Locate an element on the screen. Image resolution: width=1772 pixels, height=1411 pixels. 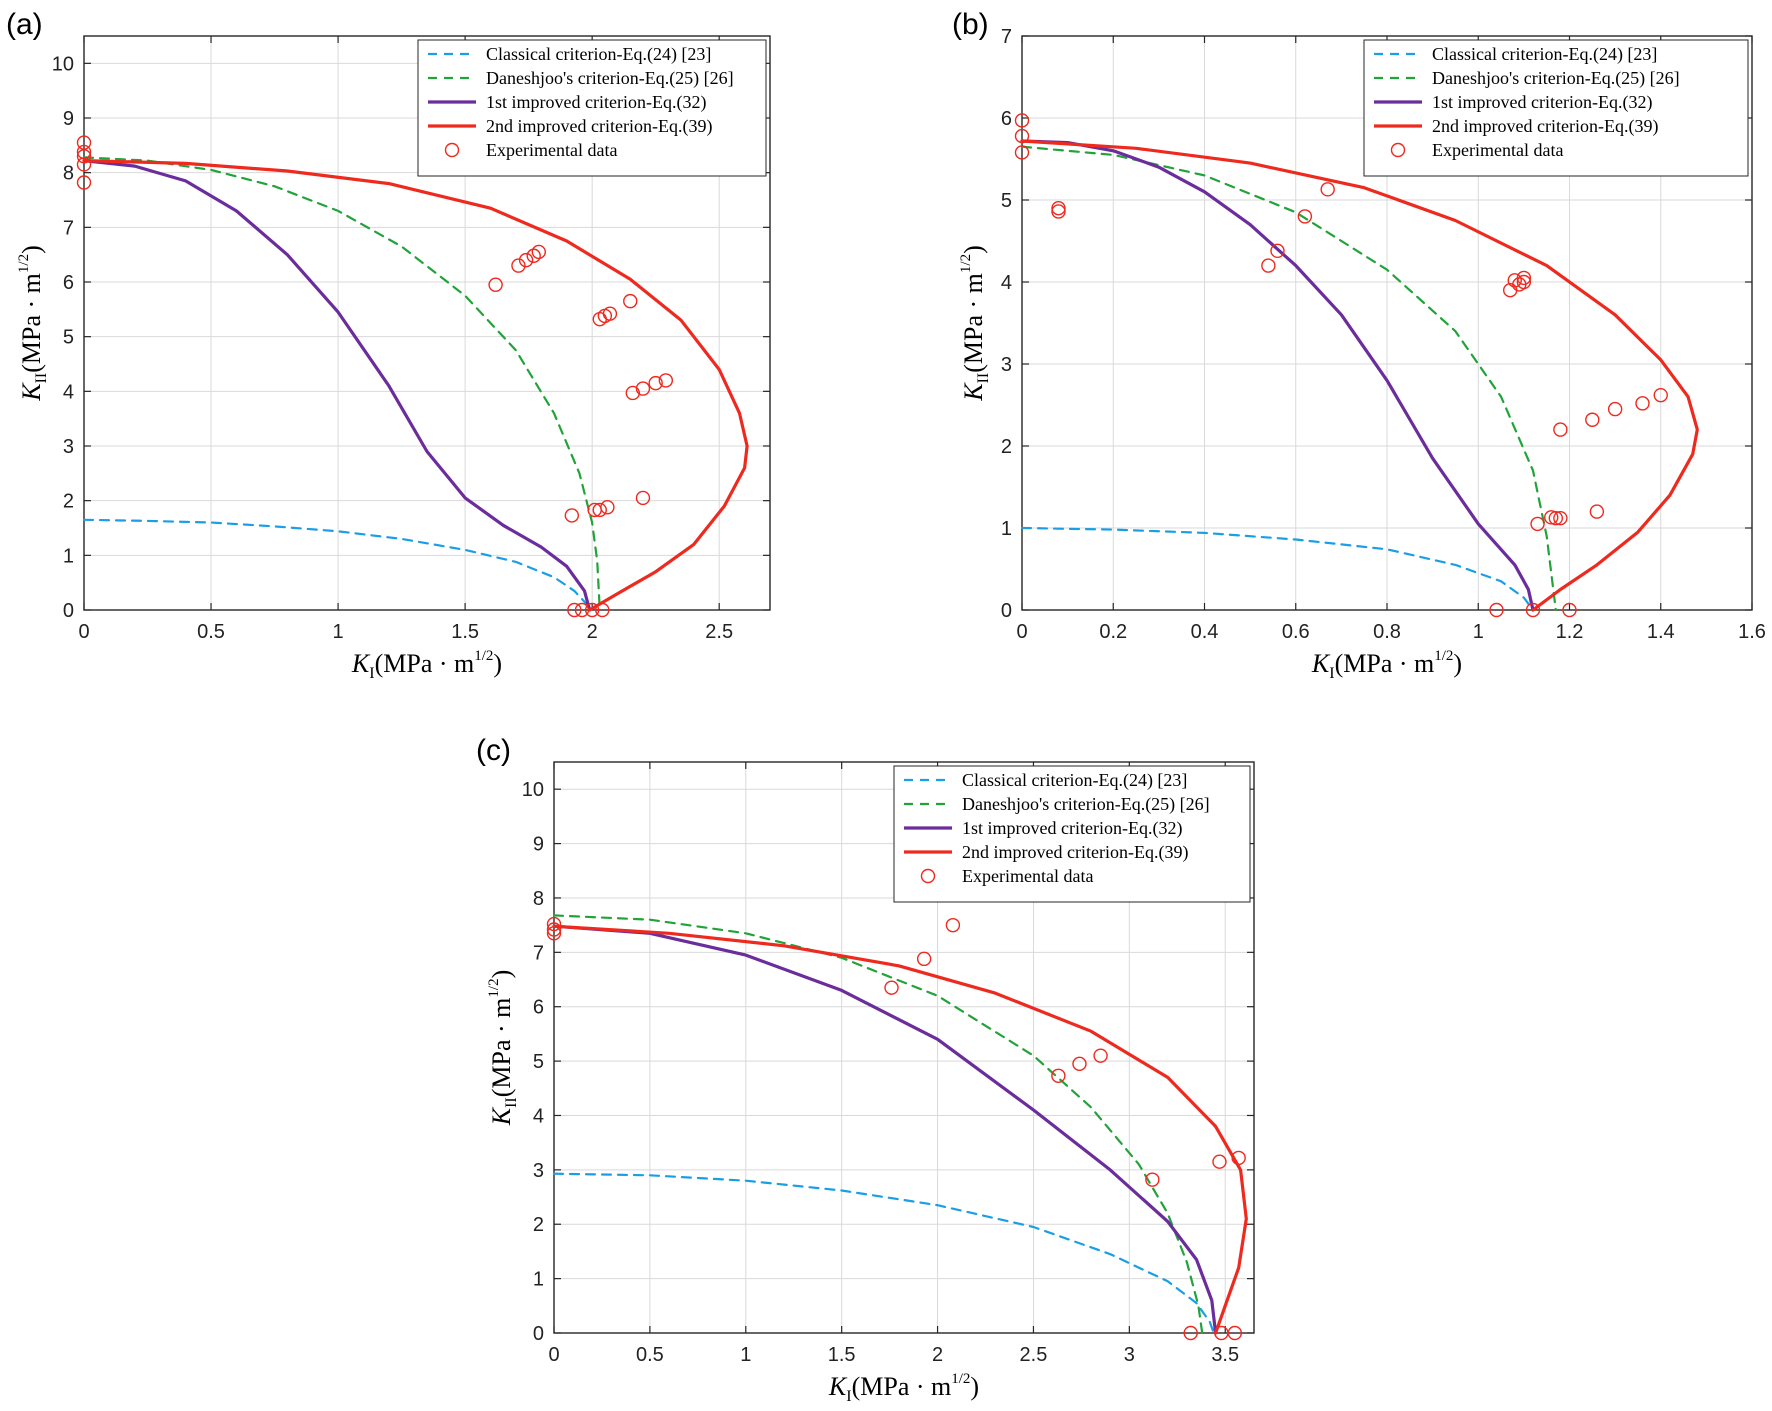
legend-swatch-experimental is located at coordinates (452, 150).